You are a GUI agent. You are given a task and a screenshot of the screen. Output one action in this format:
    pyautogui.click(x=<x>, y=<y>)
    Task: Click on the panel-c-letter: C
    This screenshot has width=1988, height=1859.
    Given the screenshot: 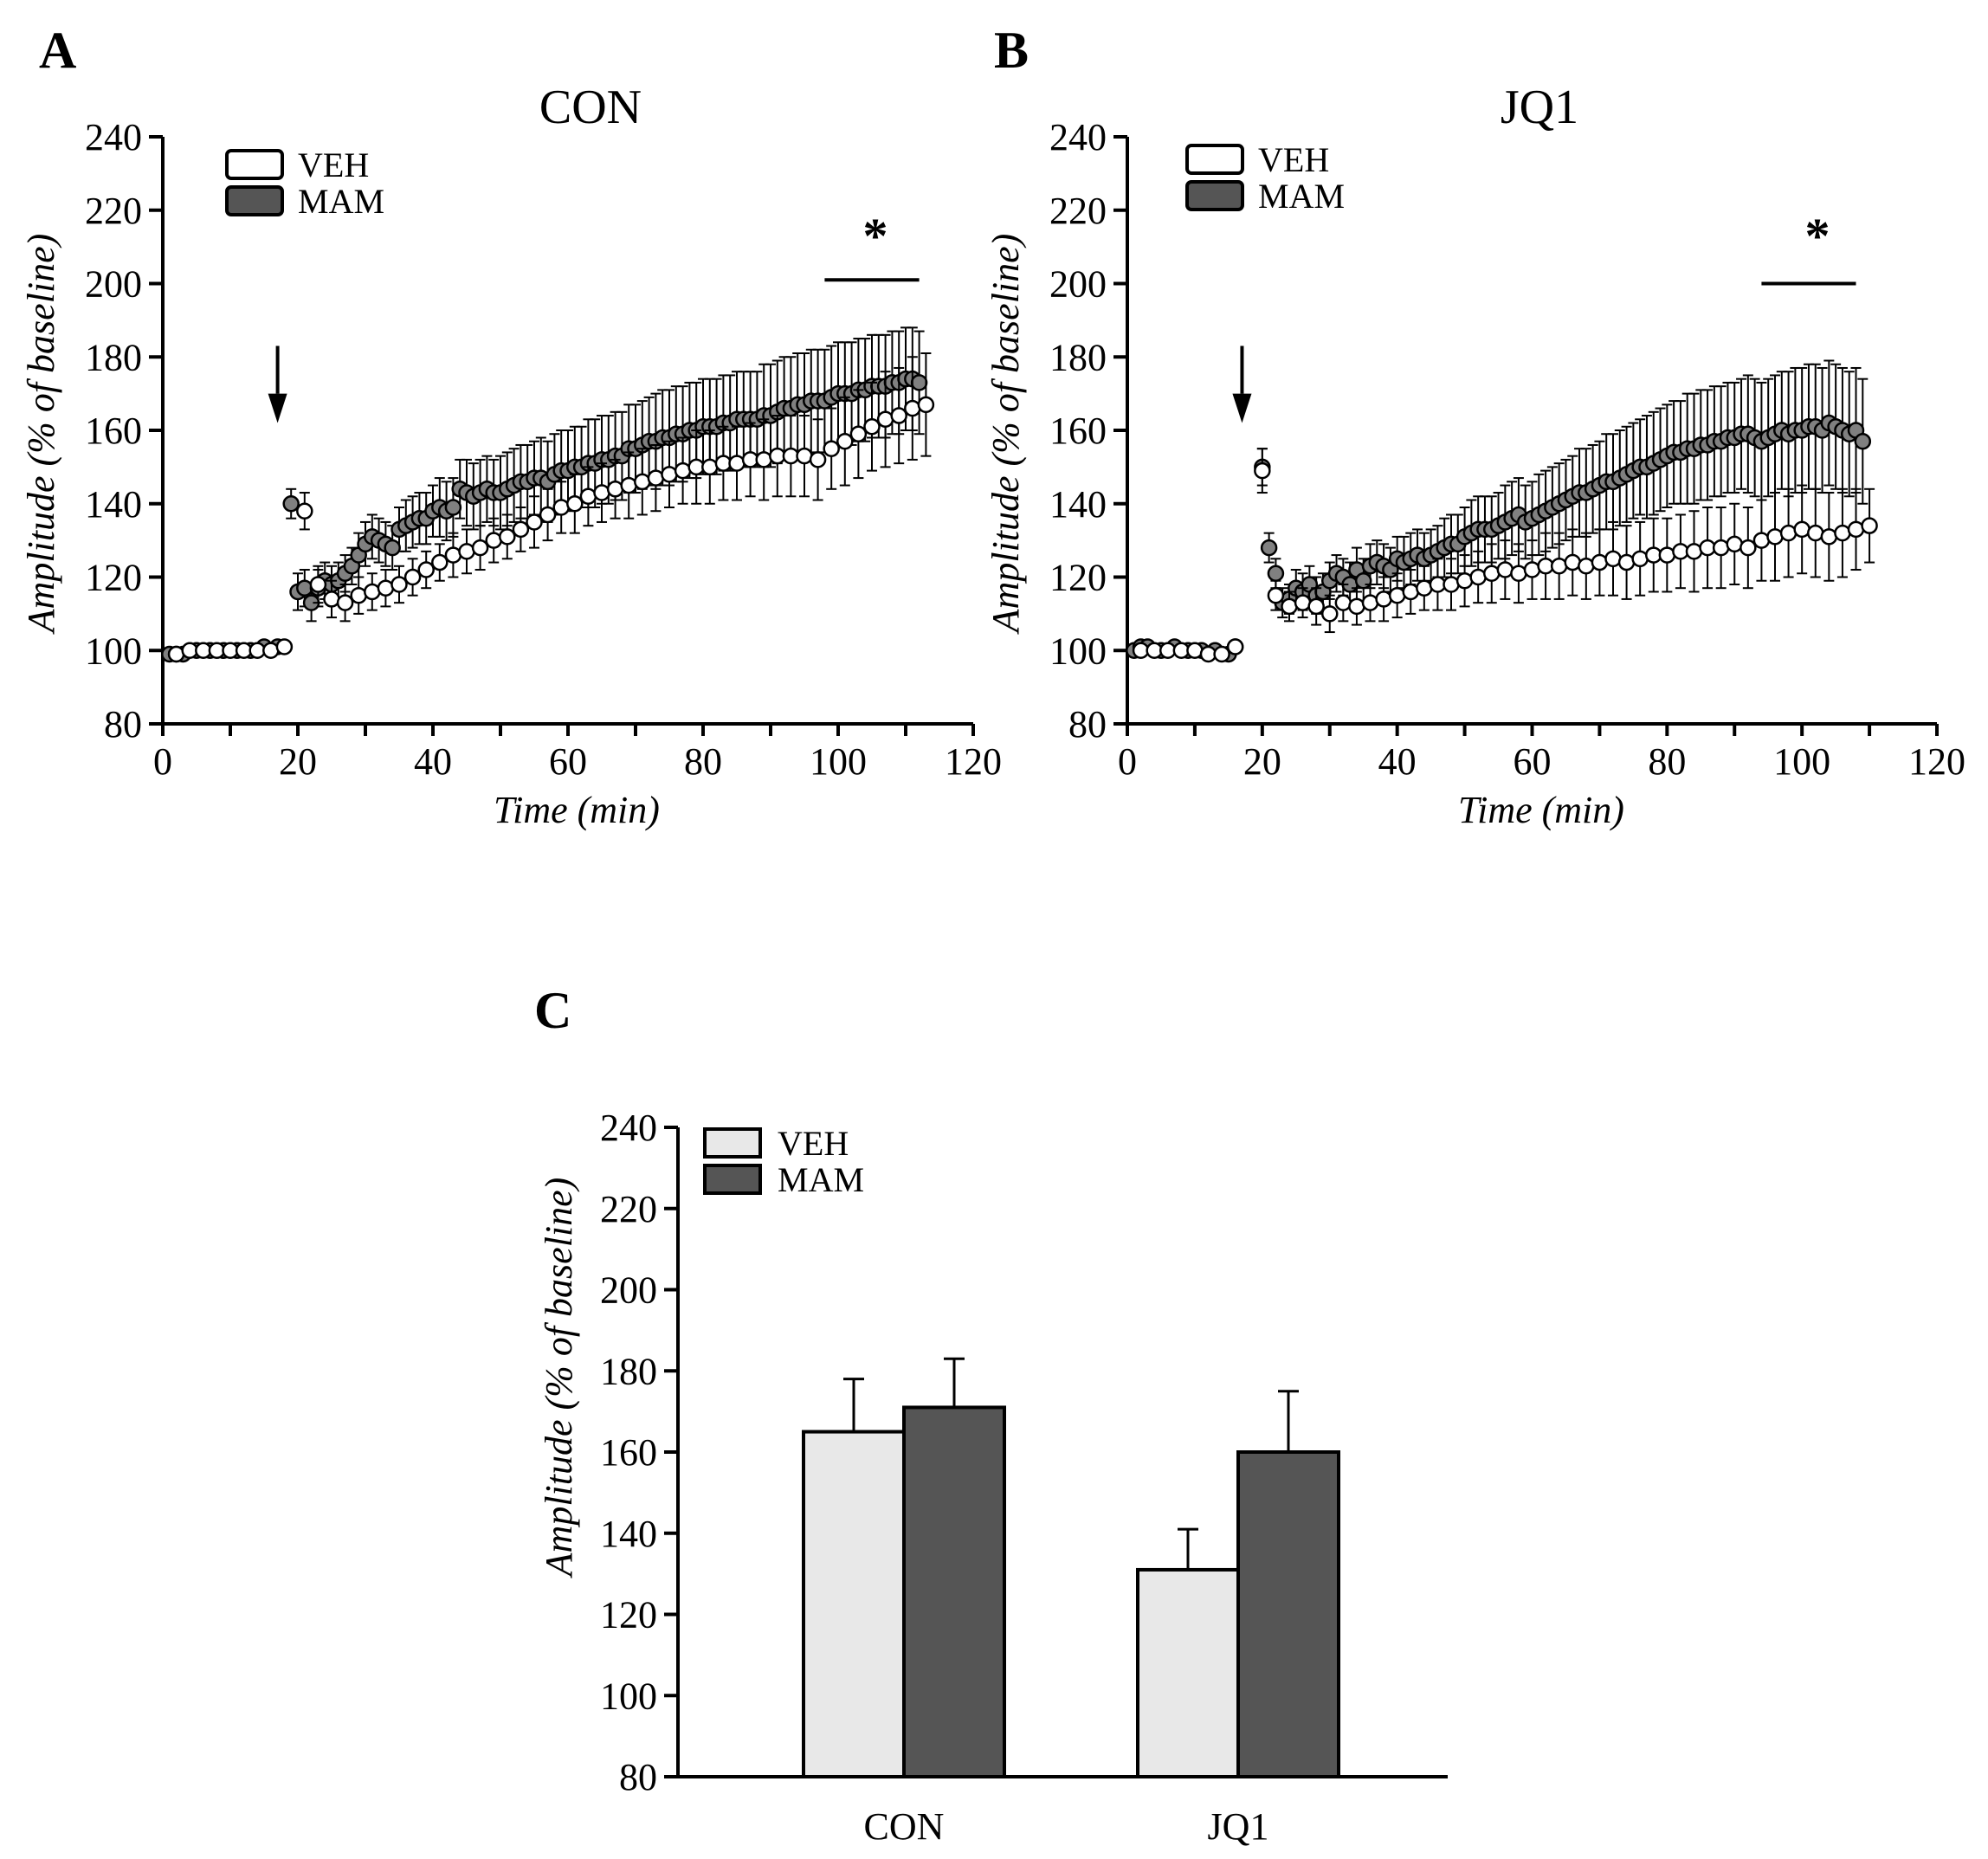 What is the action you would take?
    pyautogui.click(x=552, y=1010)
    